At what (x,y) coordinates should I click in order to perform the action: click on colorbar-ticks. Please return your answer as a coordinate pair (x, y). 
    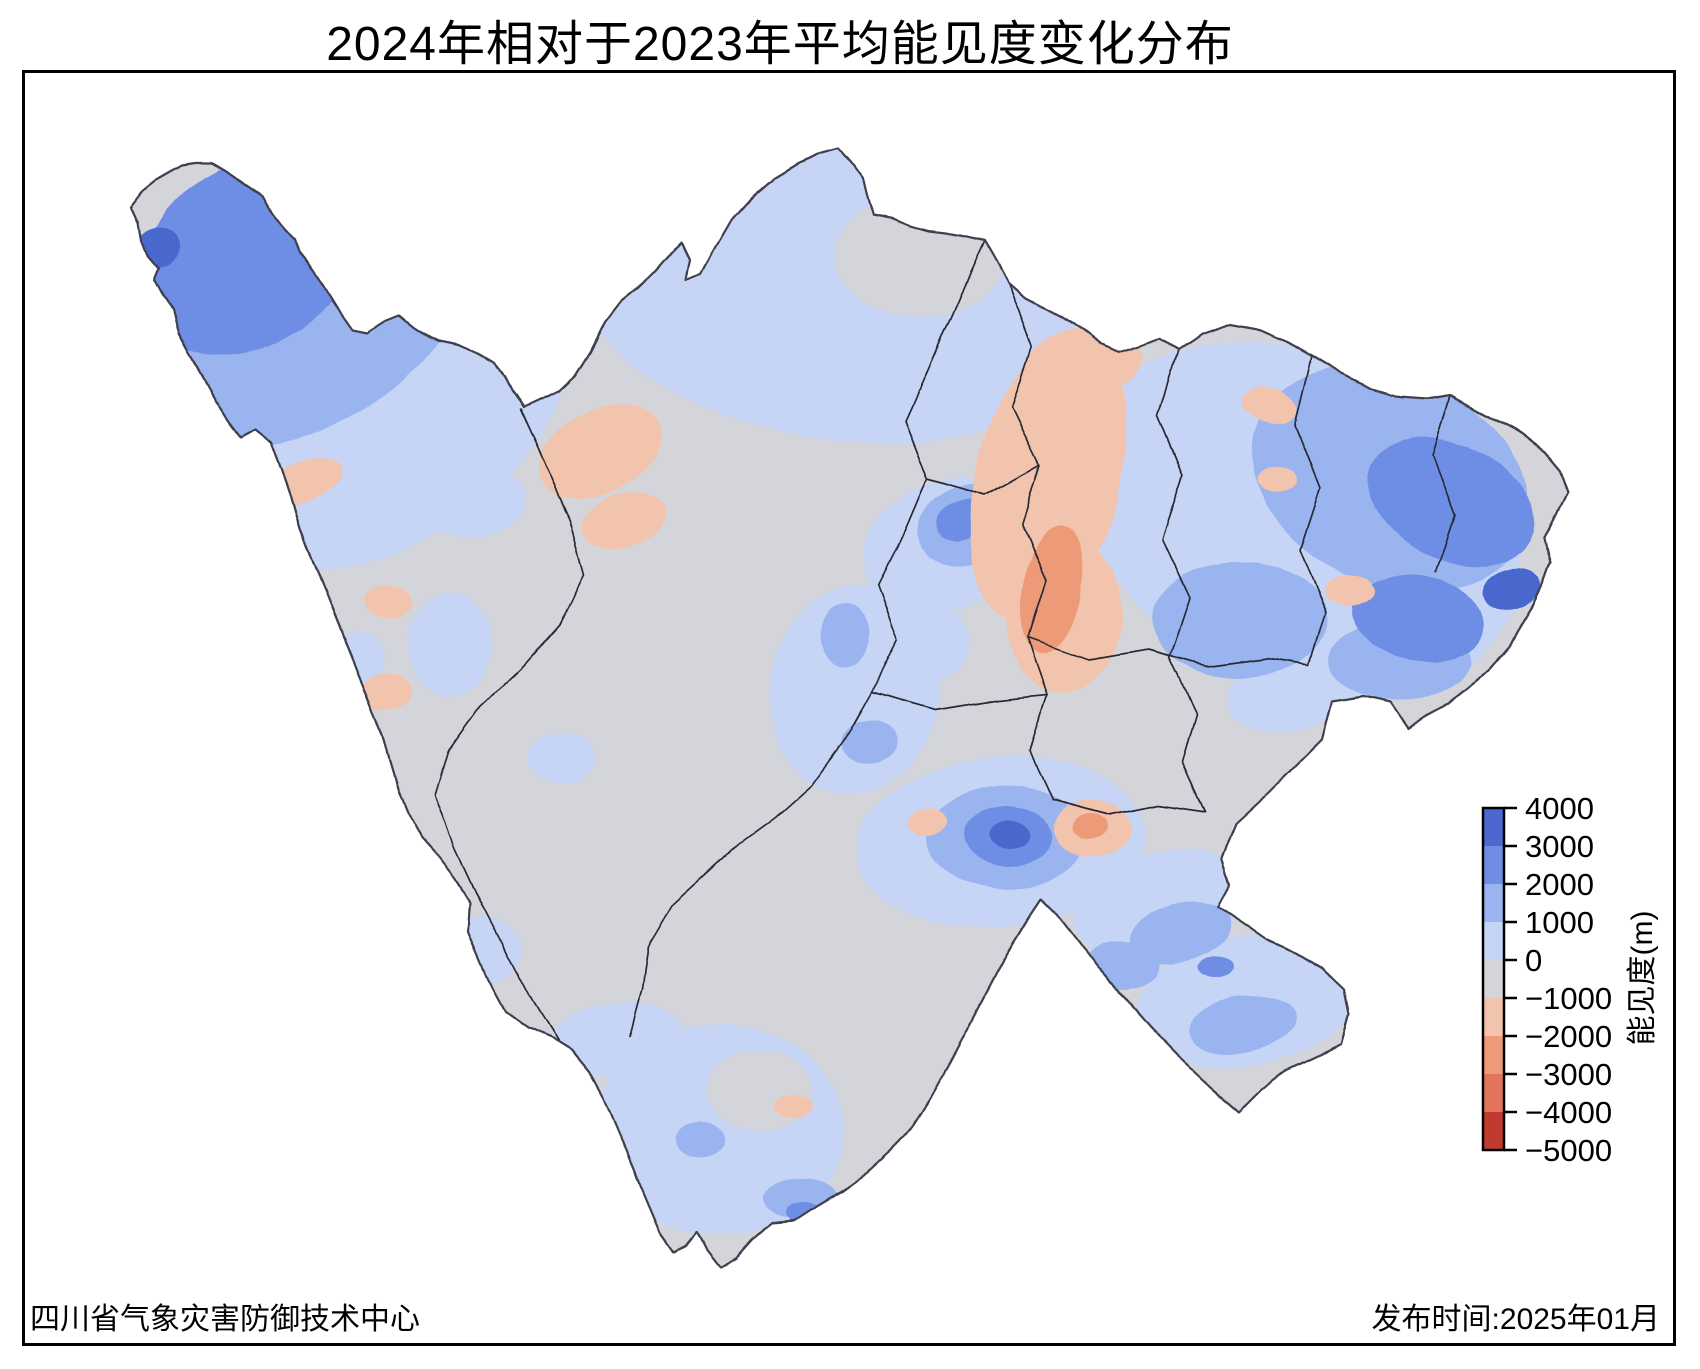
    Looking at the image, I should click on (1510, 979).